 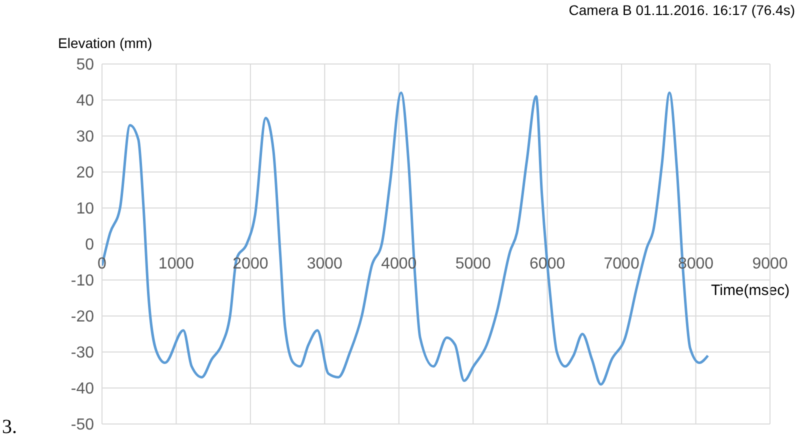 I want to click on y-tick-label: 10, so click(x=85, y=209).